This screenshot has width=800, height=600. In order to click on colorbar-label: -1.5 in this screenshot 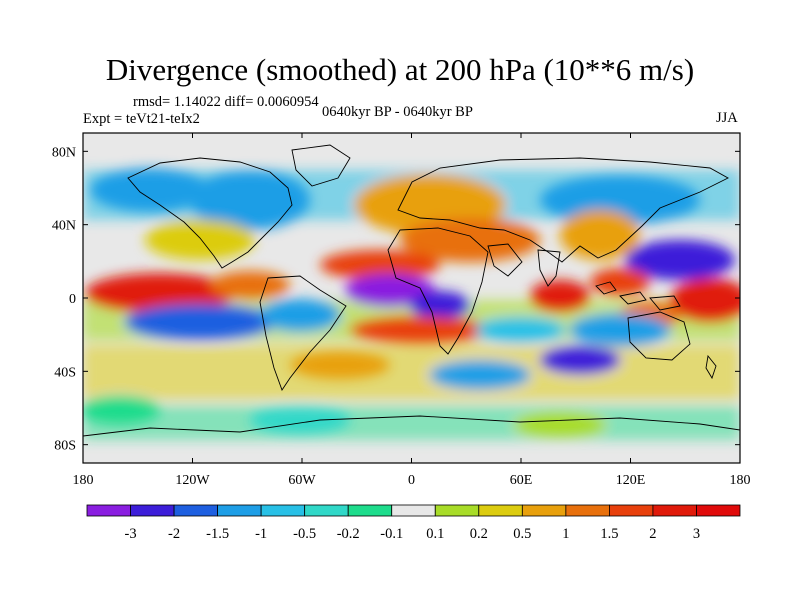, I will do `click(217, 534)`.